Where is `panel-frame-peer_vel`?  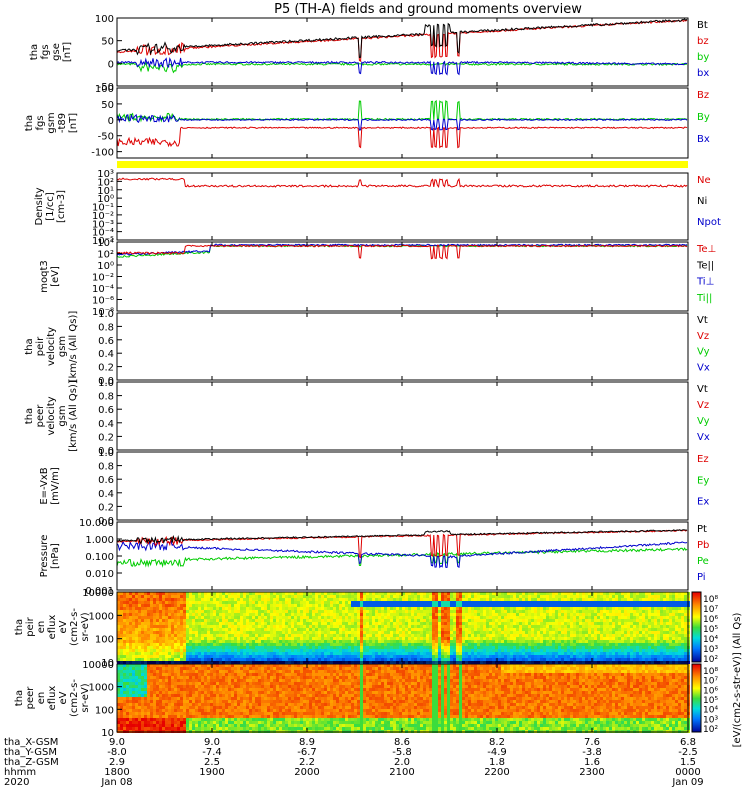
panel-frame-peer_vel is located at coordinates (402, 416).